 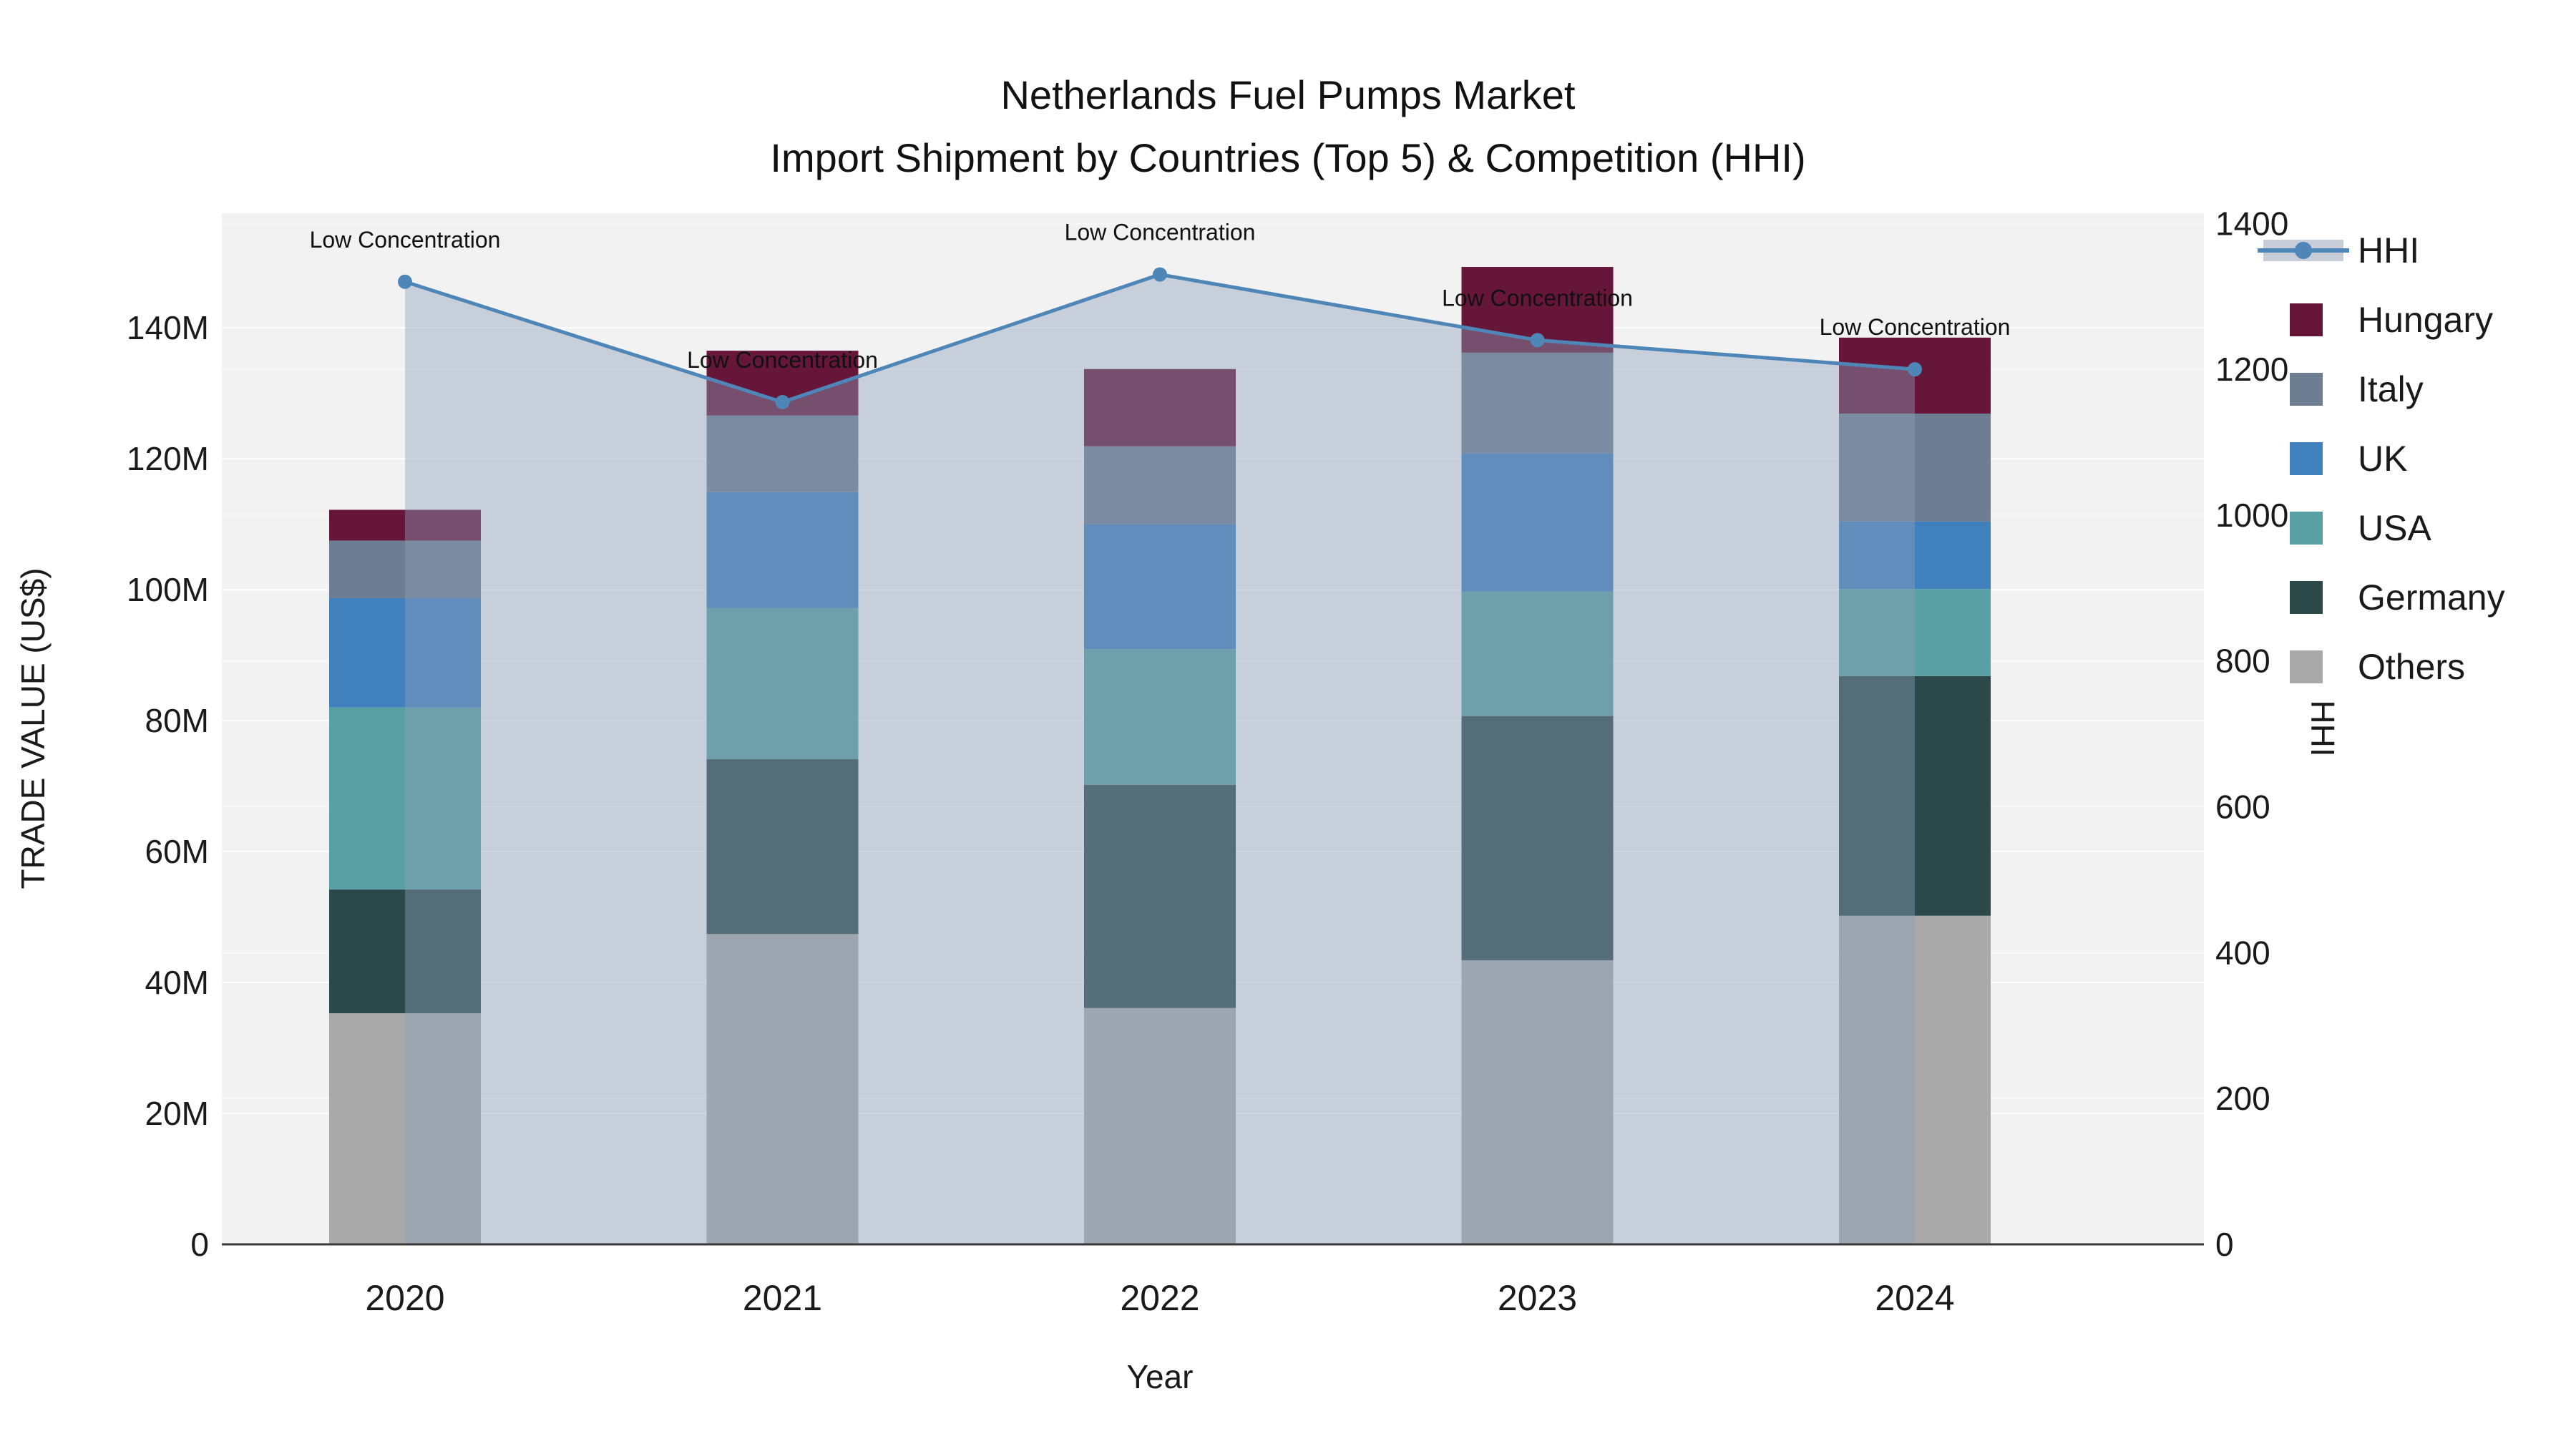 What do you see at coordinates (405, 525) in the screenshot?
I see `bar-segment-hungary-2020` at bounding box center [405, 525].